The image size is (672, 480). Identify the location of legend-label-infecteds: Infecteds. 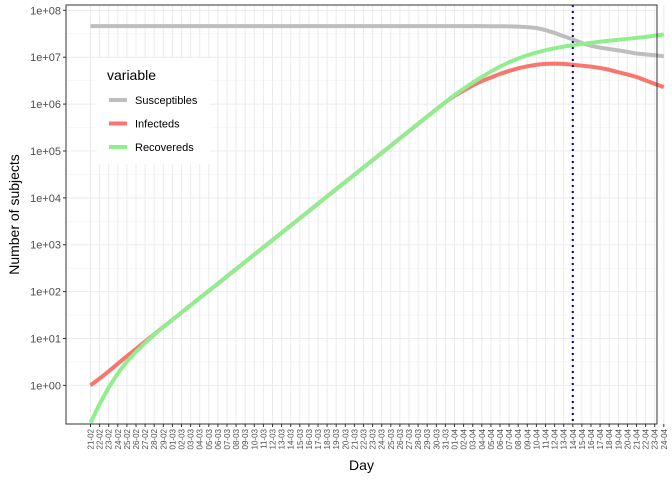
(157, 125).